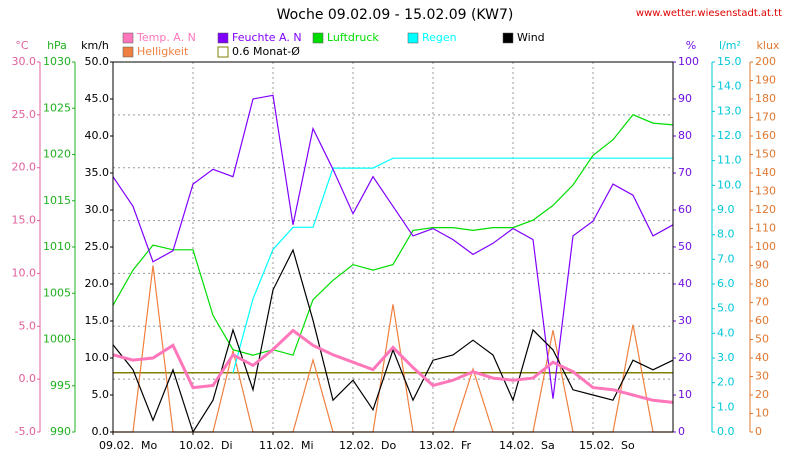 The image size is (790, 464). I want to click on legend-label: Temp. A. N, so click(166, 37).